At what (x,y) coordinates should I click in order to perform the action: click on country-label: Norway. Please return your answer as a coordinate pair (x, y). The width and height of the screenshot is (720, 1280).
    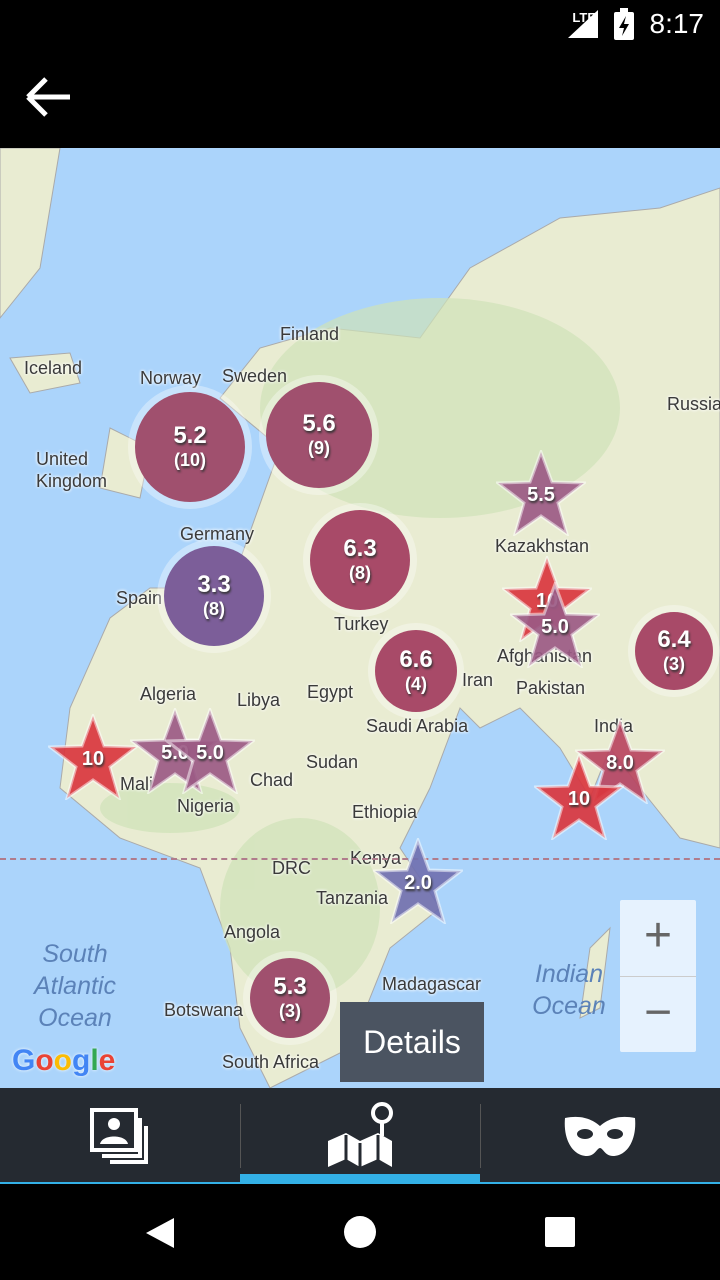
    Looking at the image, I should click on (171, 378).